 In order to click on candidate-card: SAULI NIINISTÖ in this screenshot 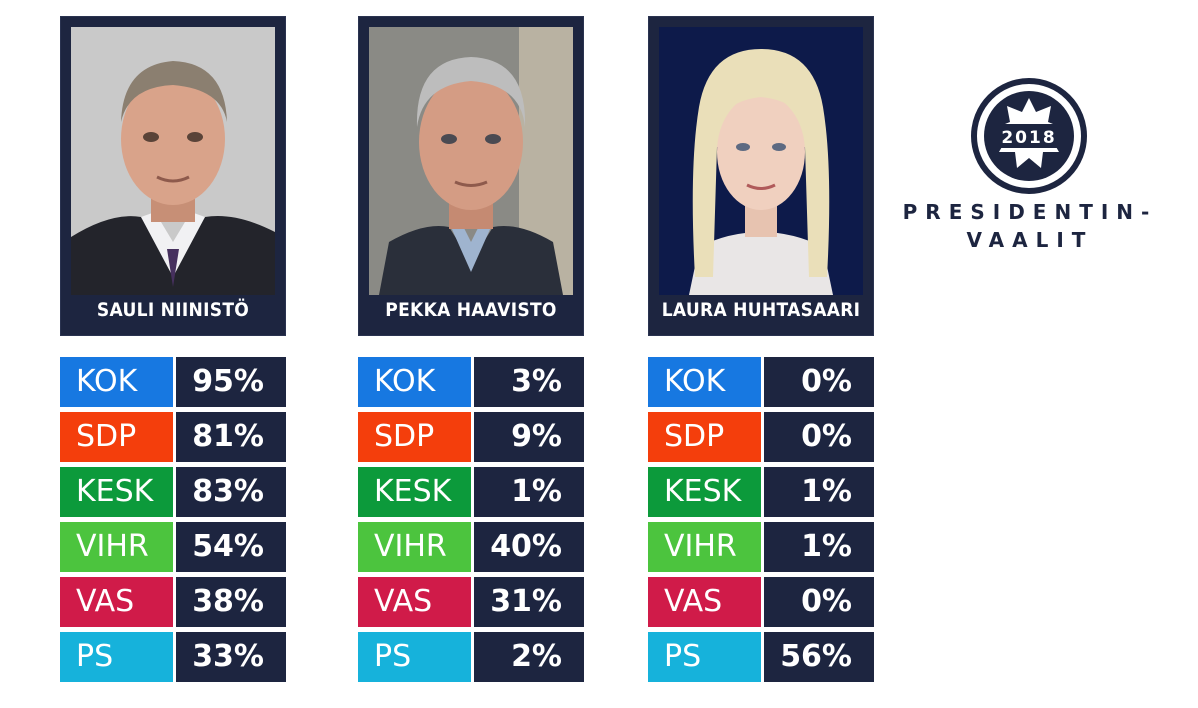, I will do `click(173, 176)`.